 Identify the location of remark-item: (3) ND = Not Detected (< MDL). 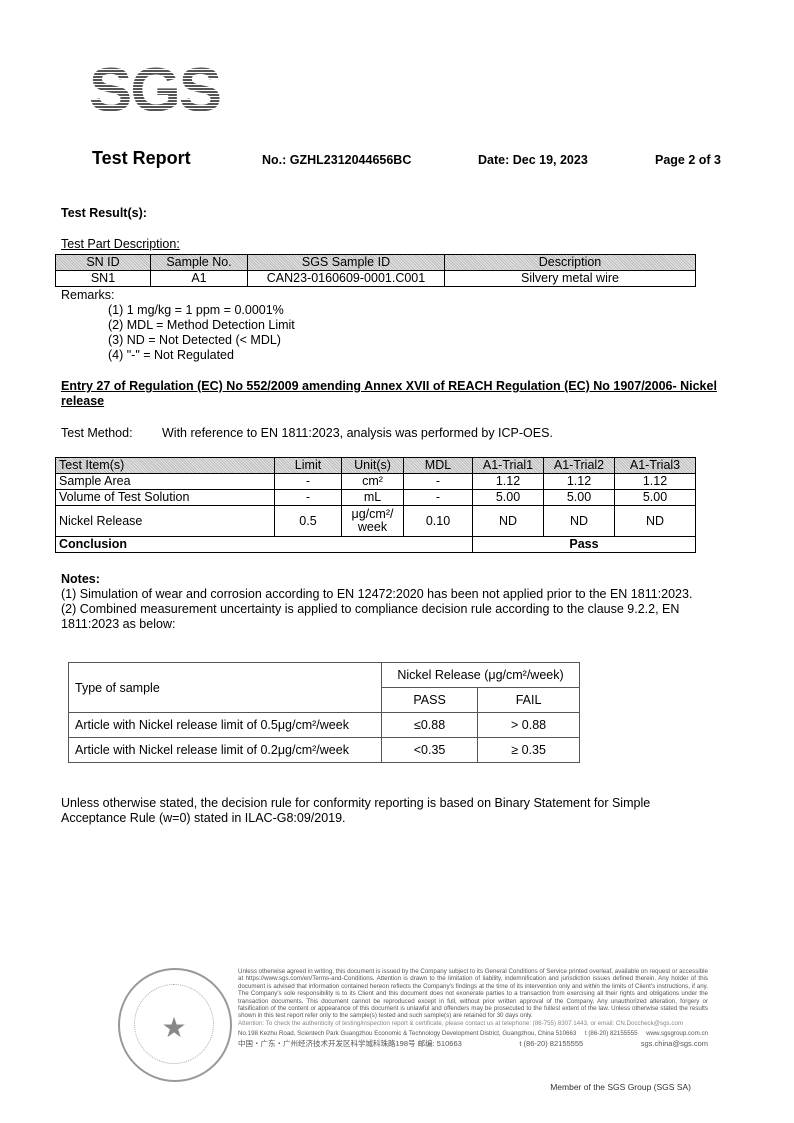
(194, 340).